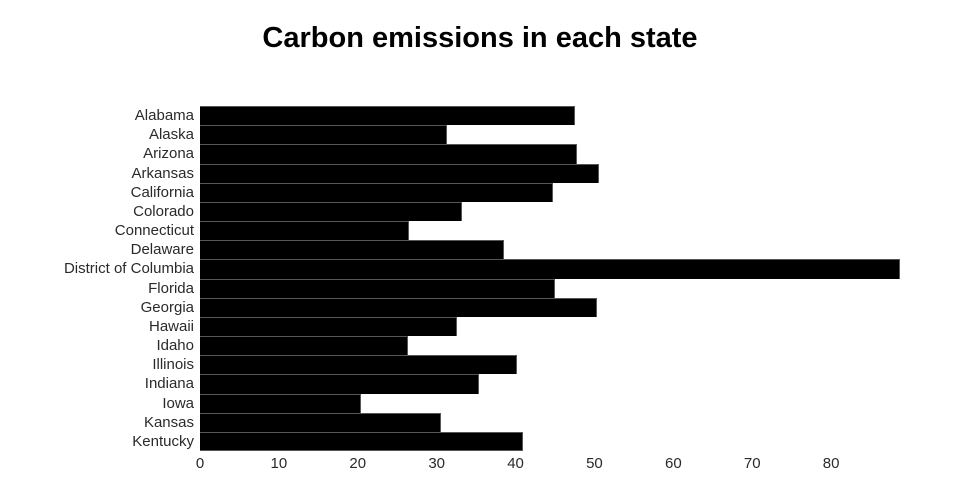 Image resolution: width=960 pixels, height=500 pixels. Describe the element at coordinates (154, 231) in the screenshot. I see `y-axis-label: Connecticut` at that location.